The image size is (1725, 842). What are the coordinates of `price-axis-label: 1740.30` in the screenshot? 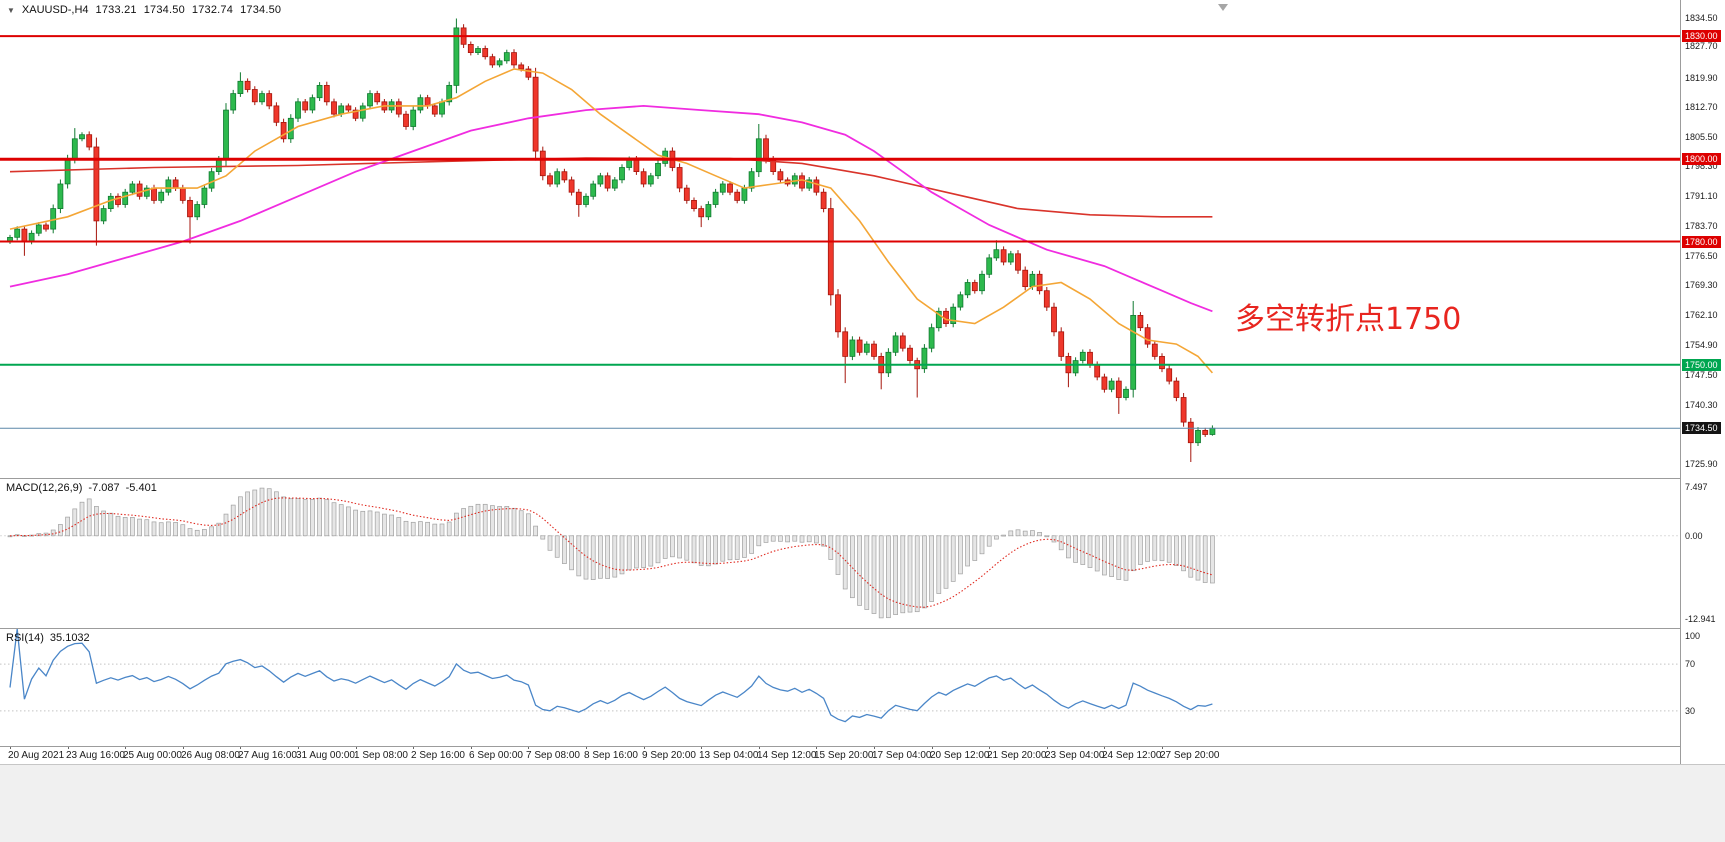 It's located at (1701, 404).